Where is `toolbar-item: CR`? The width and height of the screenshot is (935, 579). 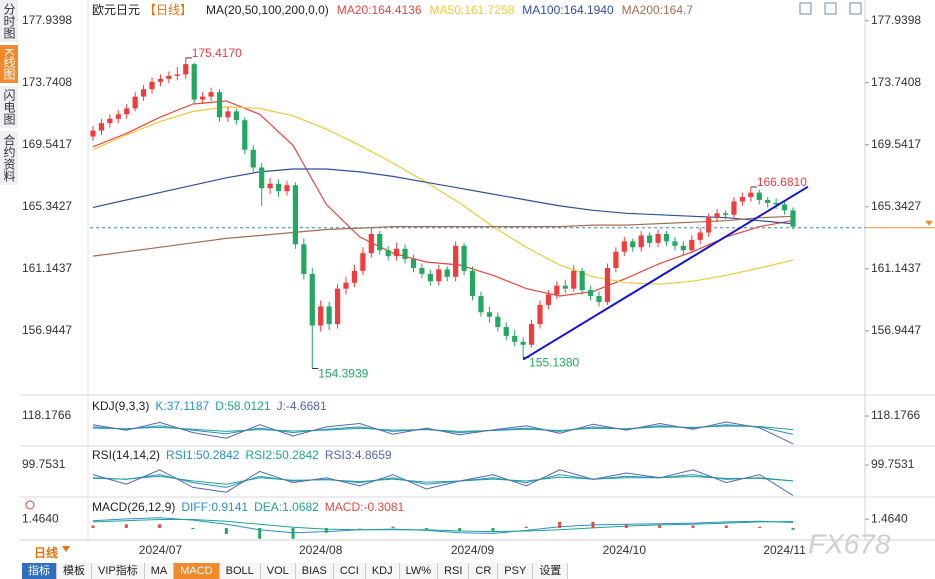 toolbar-item: CR is located at coordinates (484, 571).